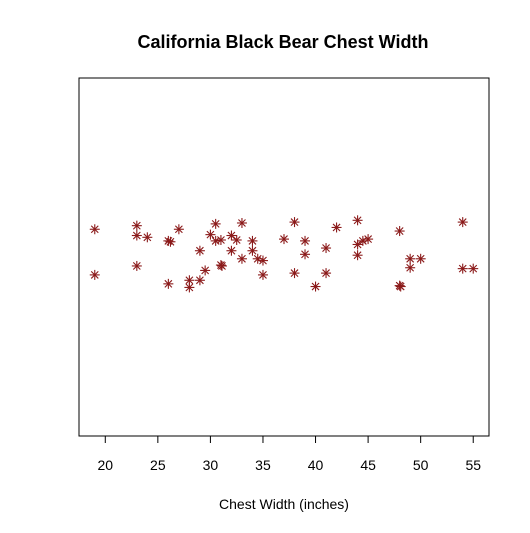 The image size is (530, 533). Describe the element at coordinates (421, 465) in the screenshot. I see `x-tick-label: 50` at that location.